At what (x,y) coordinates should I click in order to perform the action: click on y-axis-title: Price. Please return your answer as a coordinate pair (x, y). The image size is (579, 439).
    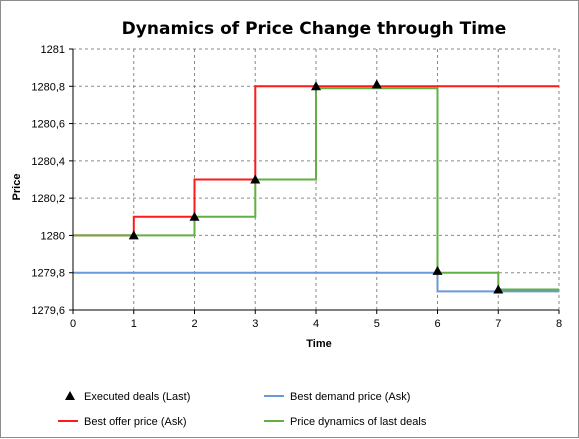
    Looking at the image, I should click on (17, 187).